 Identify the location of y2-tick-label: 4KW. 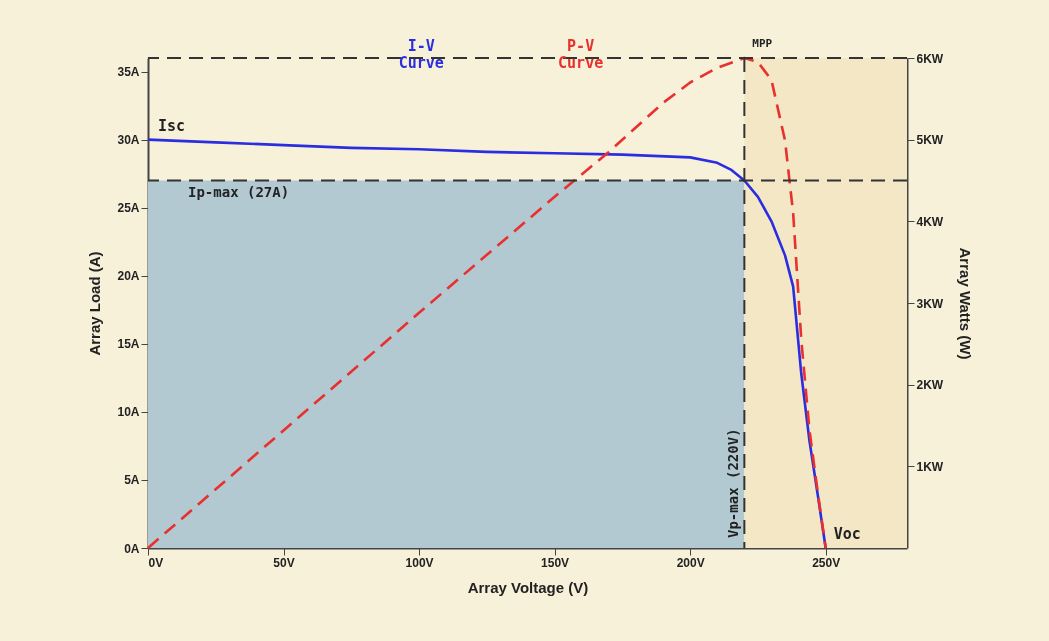
(930, 221).